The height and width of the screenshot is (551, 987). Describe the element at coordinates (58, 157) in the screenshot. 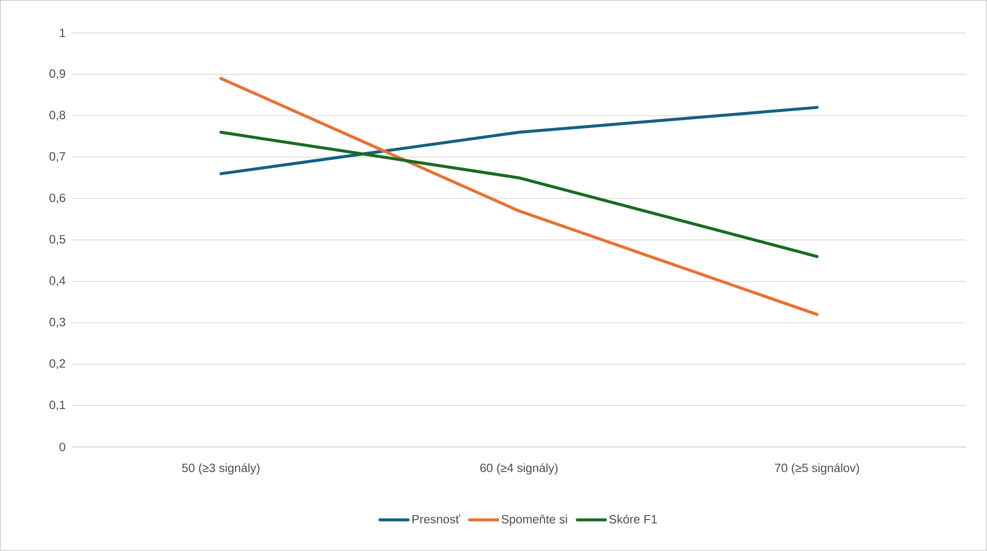

I see `y-tick-label: 0,7` at that location.